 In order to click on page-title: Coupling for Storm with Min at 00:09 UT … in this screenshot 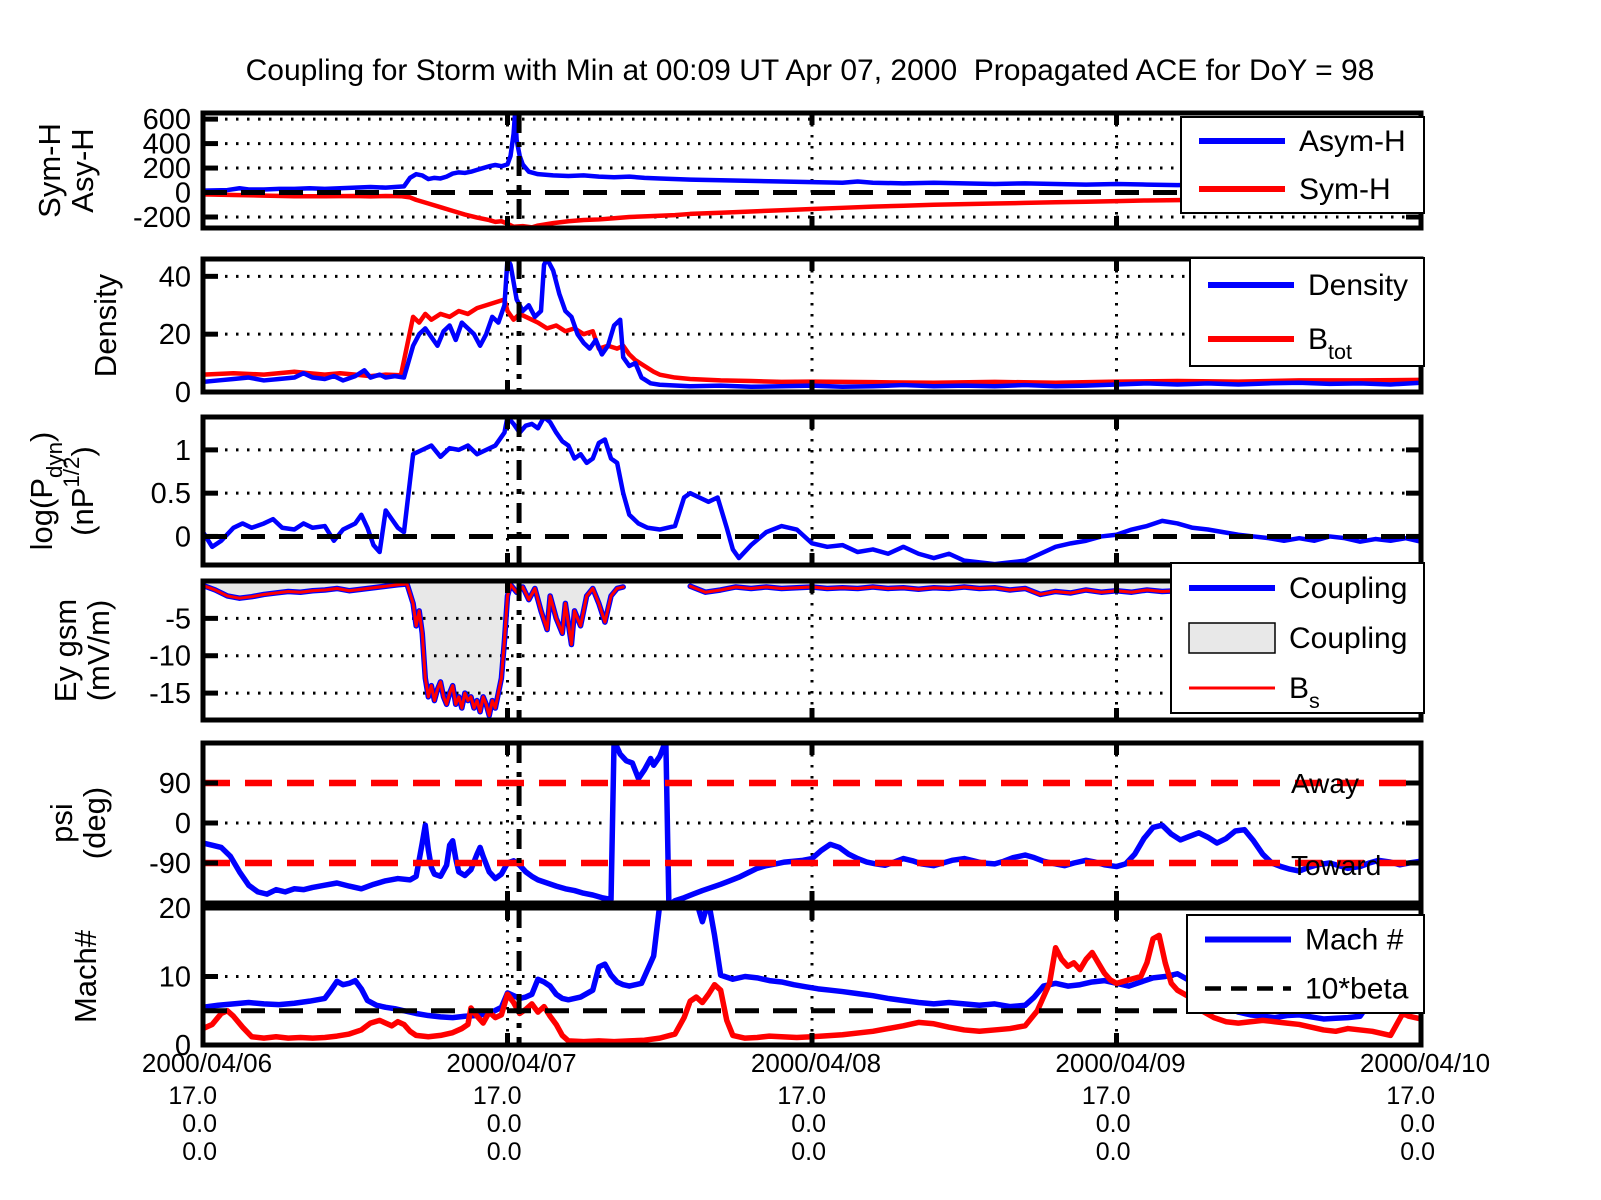, I will do `click(810, 70)`.